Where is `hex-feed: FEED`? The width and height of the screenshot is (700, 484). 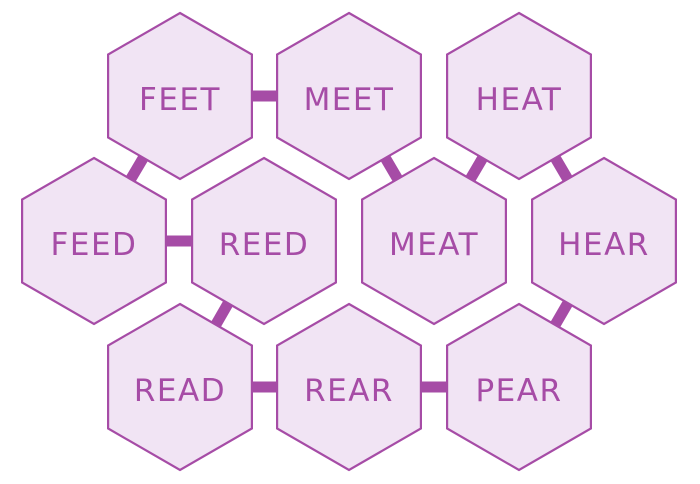 hex-feed: FEED is located at coordinates (94, 241).